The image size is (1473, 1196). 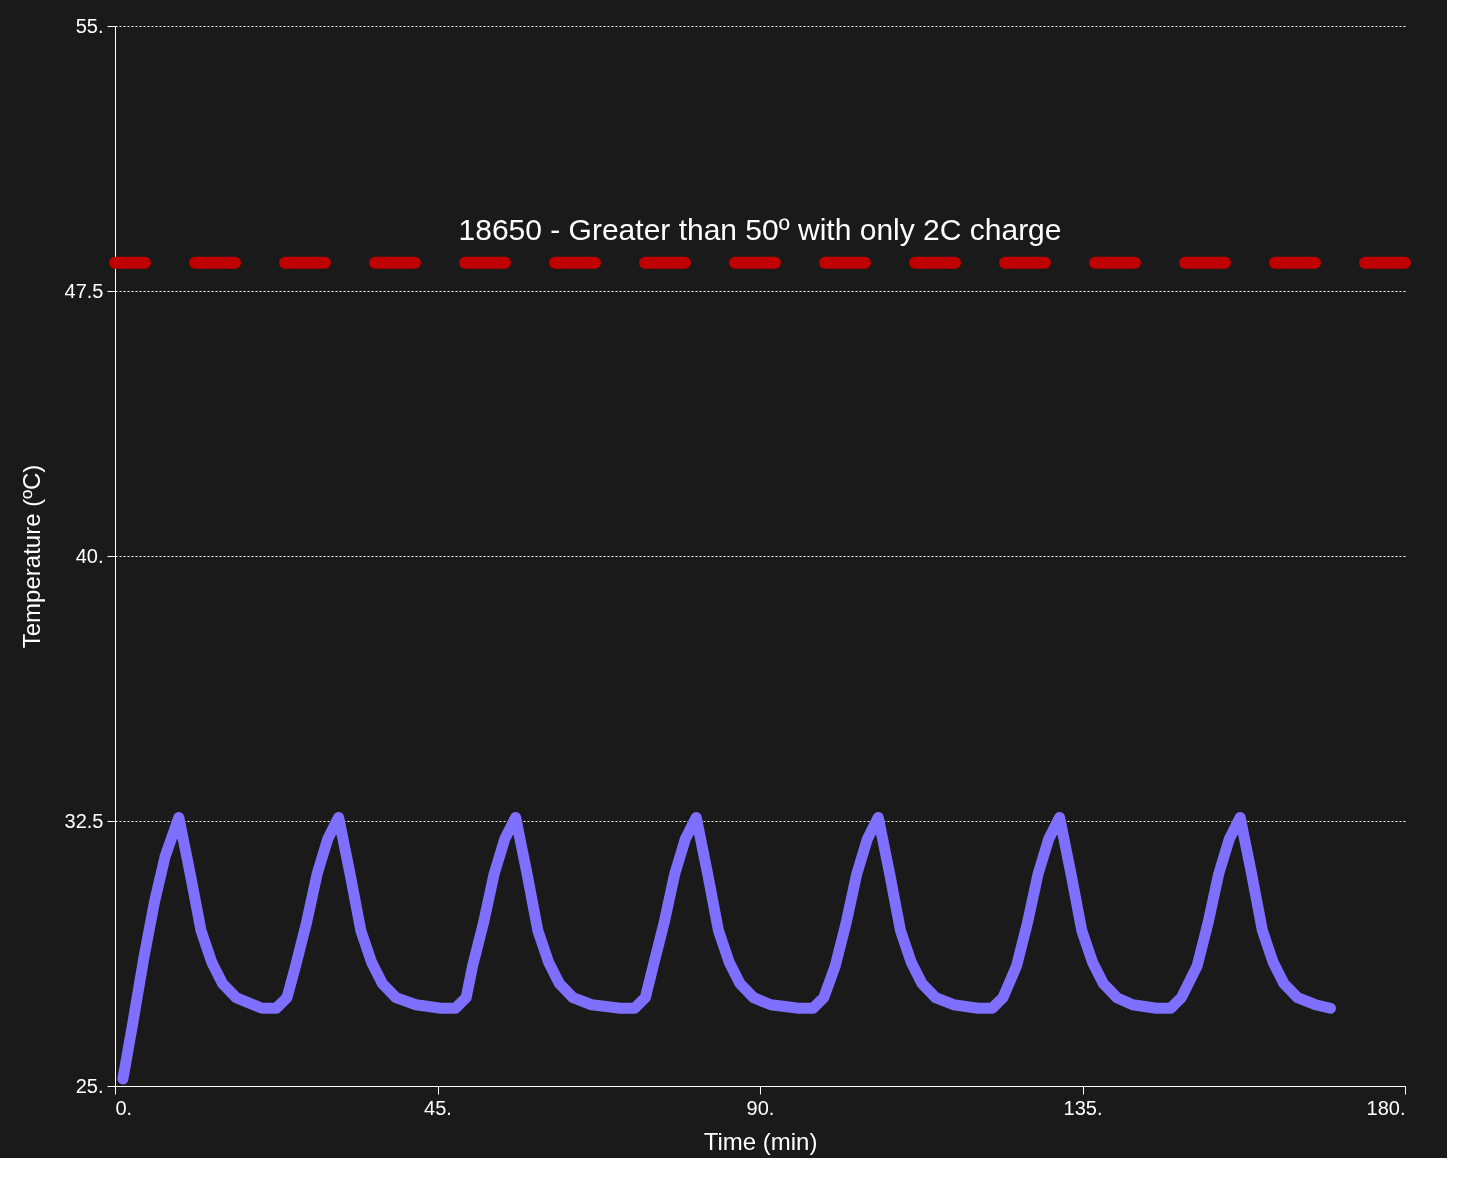 I want to click on y-tick-label: 55., so click(x=89, y=25).